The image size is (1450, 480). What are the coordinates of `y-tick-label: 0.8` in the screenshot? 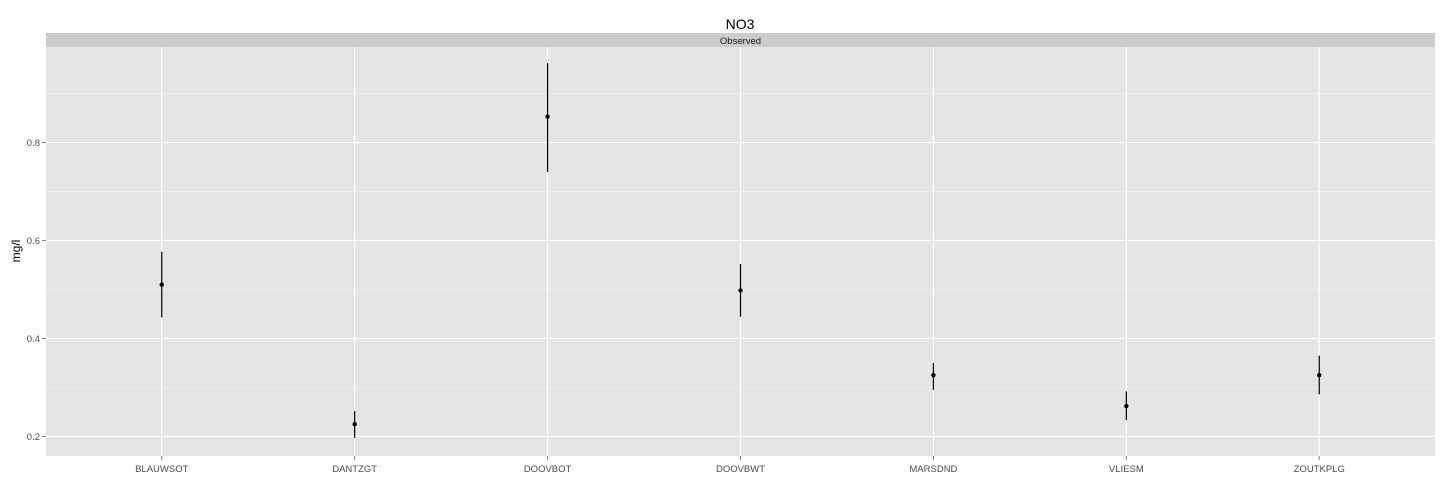 It's located at (33, 143).